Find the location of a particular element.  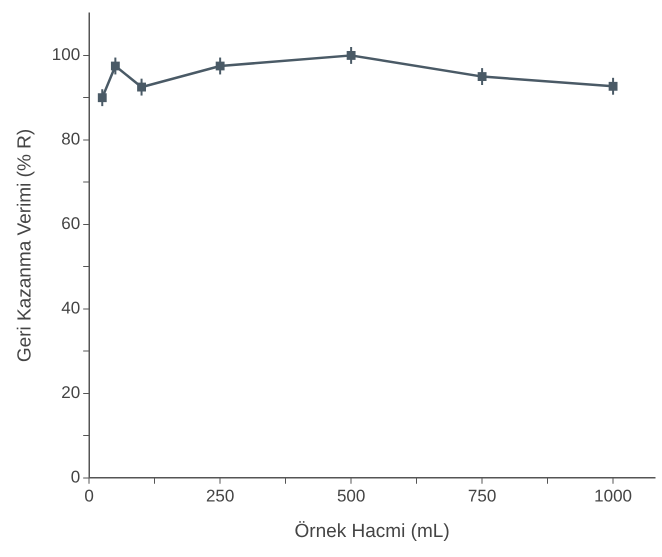

x-tick-label: 500 is located at coordinates (351, 496).